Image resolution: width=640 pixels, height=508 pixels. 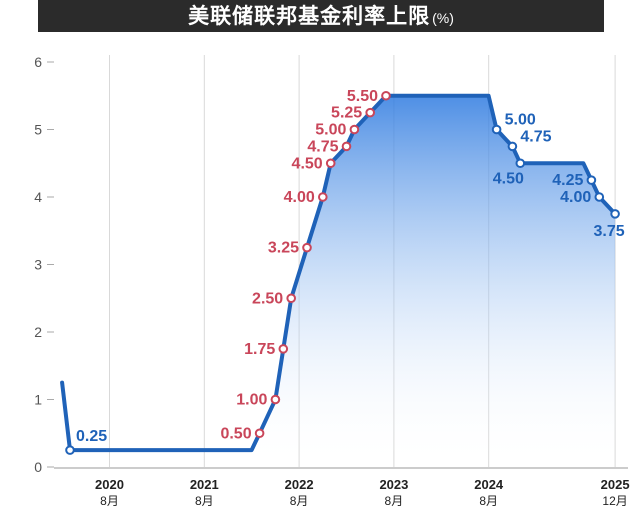 I want to click on y-tick-label: 2, so click(x=38, y=332).